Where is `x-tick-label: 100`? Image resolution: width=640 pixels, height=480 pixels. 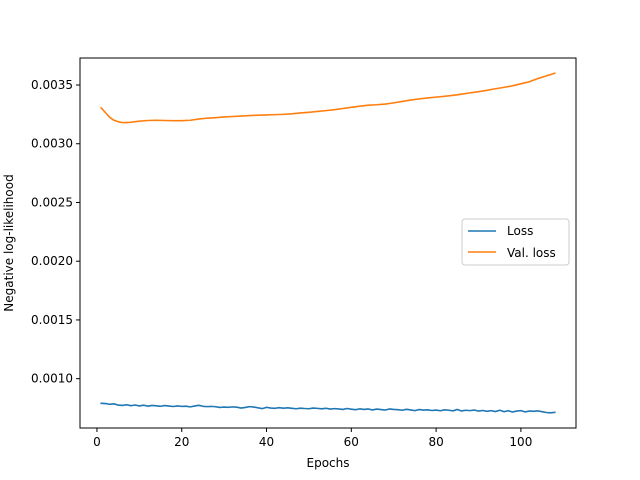 x-tick-label: 100 is located at coordinates (520, 442).